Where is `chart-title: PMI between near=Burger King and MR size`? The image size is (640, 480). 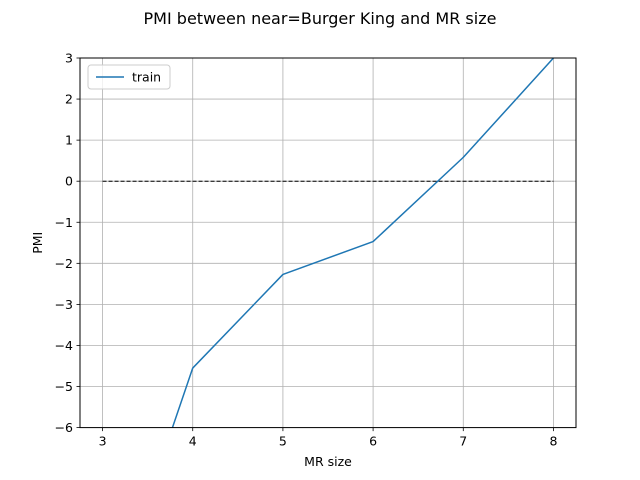 chart-title: PMI between near=Burger King and MR size is located at coordinates (320, 18).